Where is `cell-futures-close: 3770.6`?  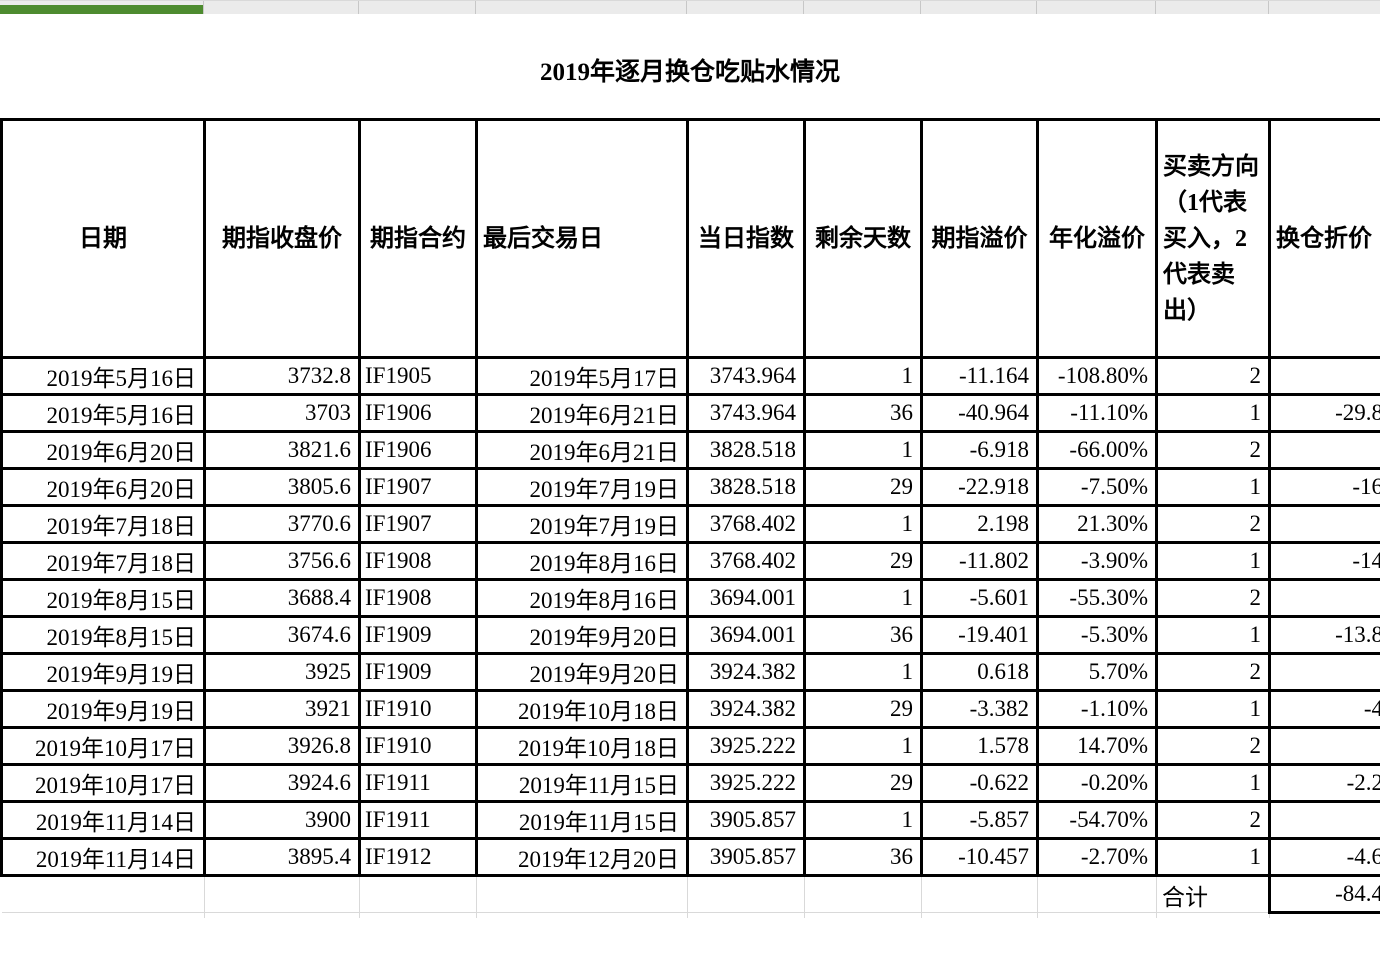
cell-futures-close: 3770.6 is located at coordinates (282, 524).